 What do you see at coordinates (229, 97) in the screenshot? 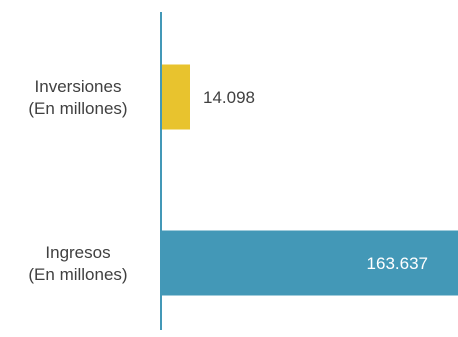
I see `data-label-0: 14.098` at bounding box center [229, 97].